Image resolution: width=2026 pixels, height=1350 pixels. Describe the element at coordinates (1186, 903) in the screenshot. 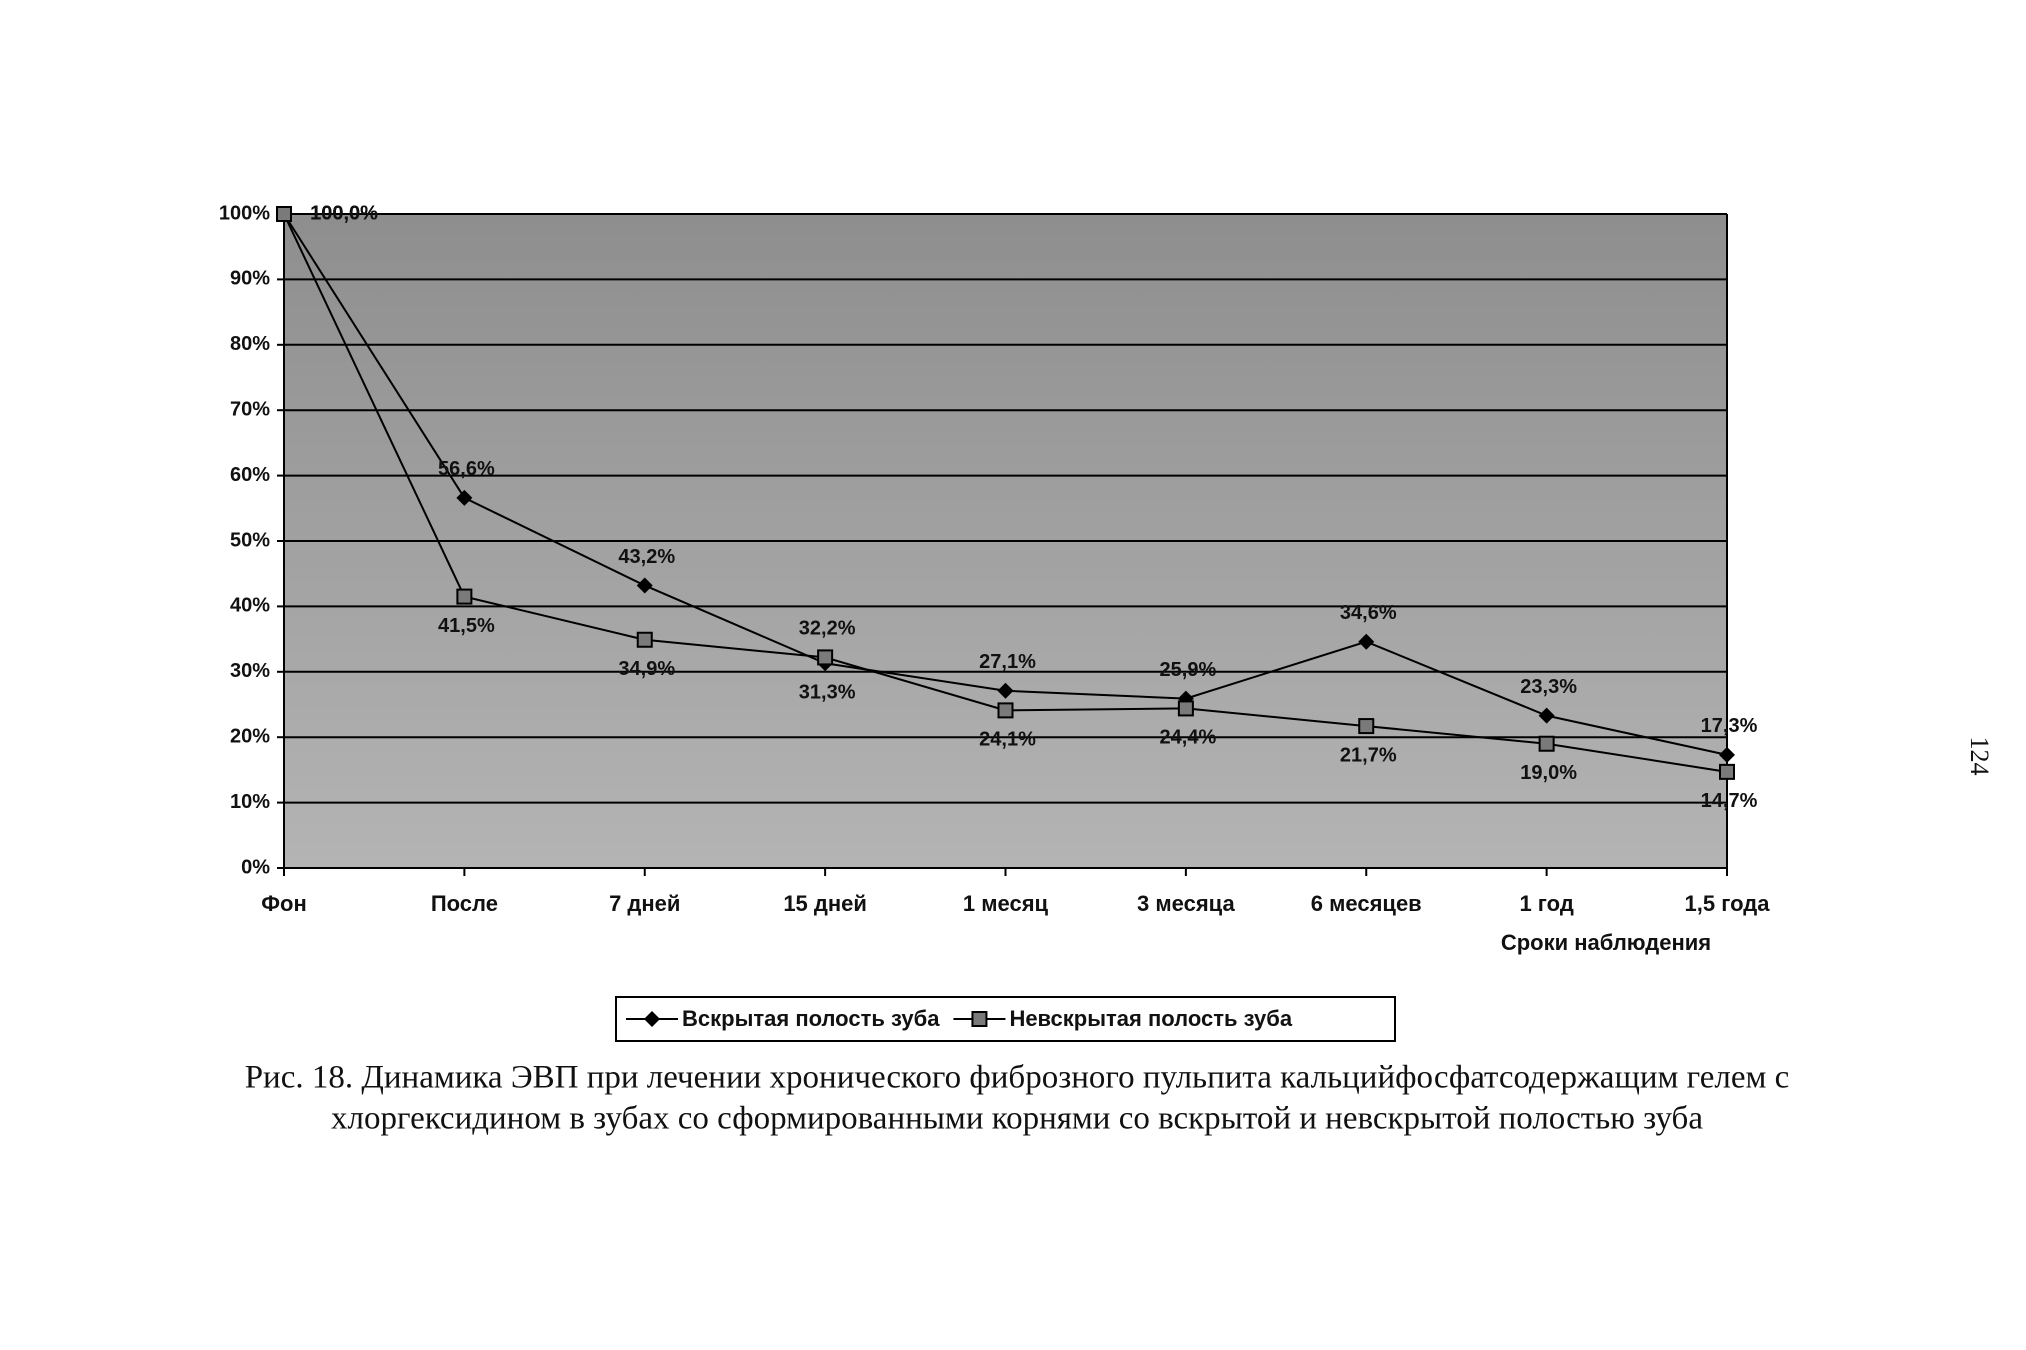

I see `x-tick-label: 3 месяца` at that location.